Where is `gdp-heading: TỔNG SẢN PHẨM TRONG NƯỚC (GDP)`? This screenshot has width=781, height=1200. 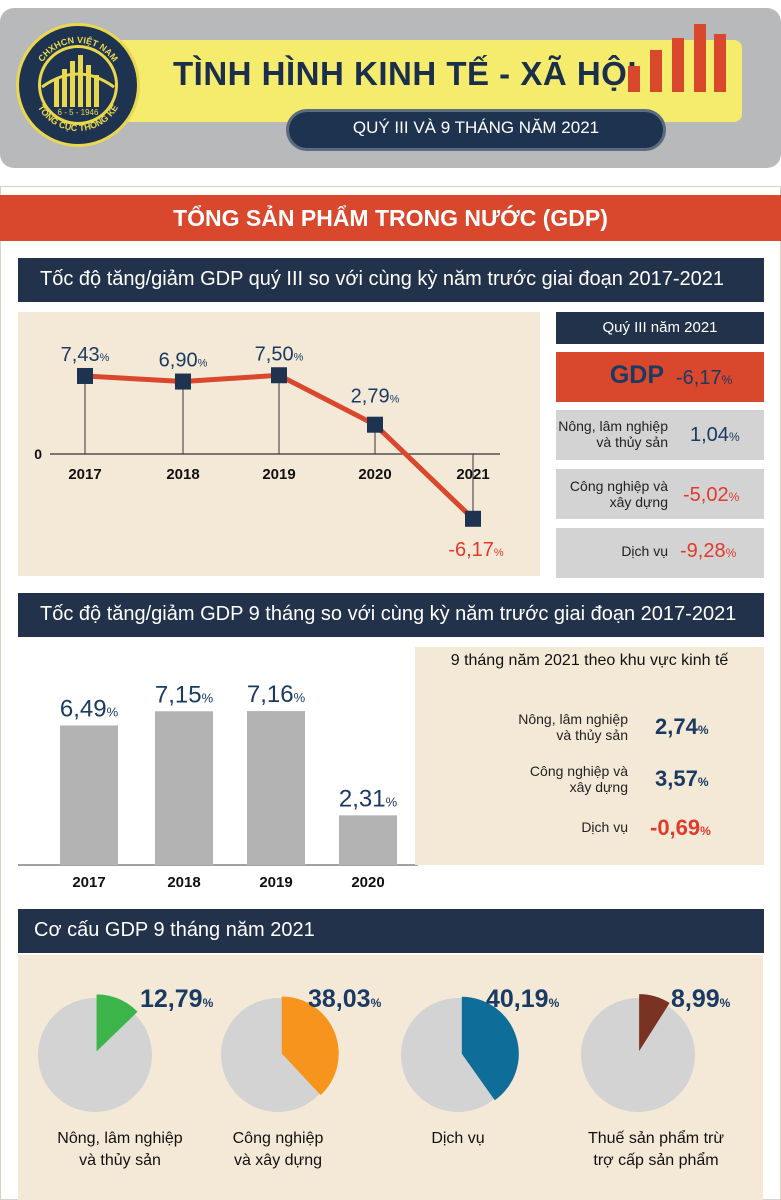
gdp-heading: TỔNG SẢN PHẨM TRONG NƯỚC (GDP) is located at coordinates (390, 218).